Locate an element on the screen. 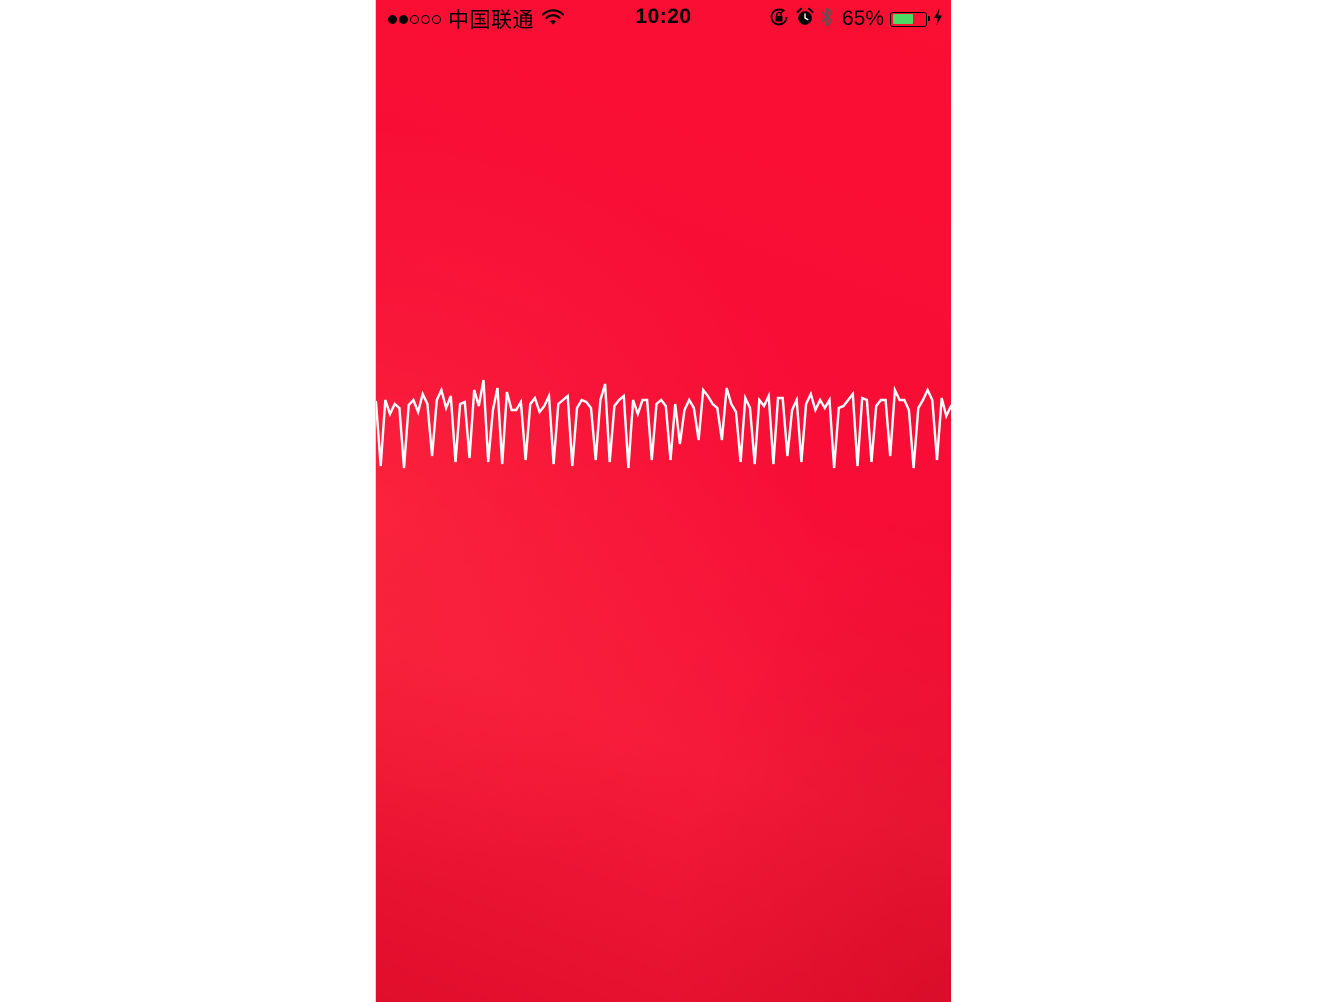 Image resolution: width=1320 pixels, height=1002 pixels. status-left: 中国联通 is located at coordinates (476, 19).